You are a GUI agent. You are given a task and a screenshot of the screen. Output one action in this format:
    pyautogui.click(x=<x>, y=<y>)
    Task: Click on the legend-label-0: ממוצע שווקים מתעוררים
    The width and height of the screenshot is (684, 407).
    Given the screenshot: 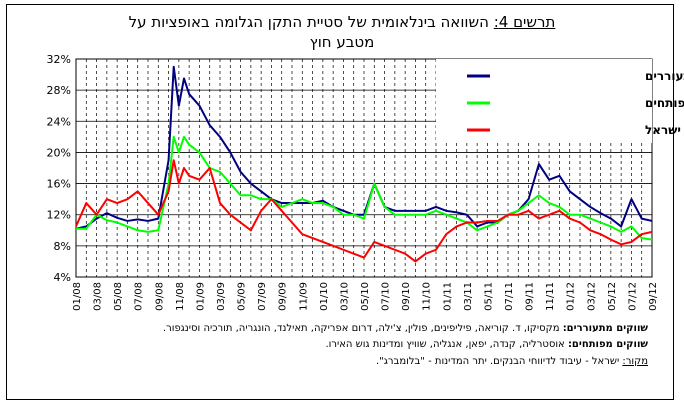 What is the action you would take?
    pyautogui.click(x=664, y=76)
    